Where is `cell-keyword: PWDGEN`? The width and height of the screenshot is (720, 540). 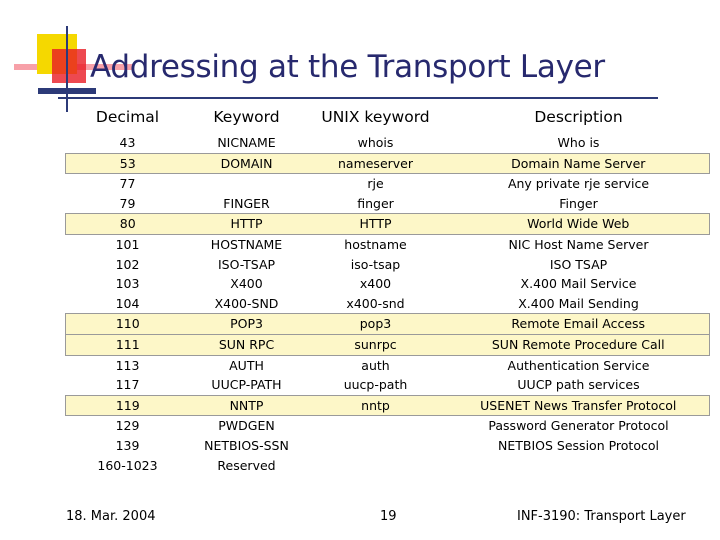 cell-keyword: PWDGEN is located at coordinates (246, 426).